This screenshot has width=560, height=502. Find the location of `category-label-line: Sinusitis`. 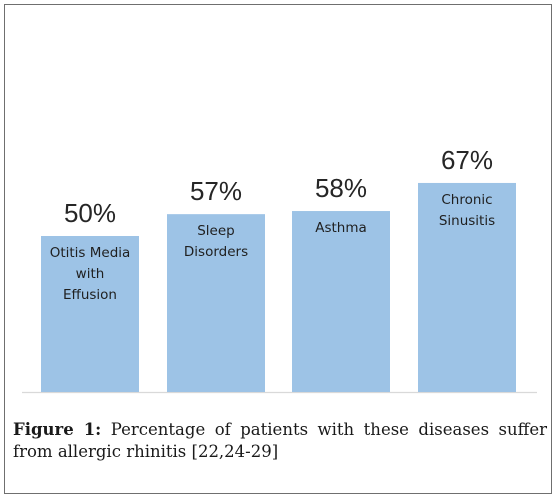

category-label-line: Sinusitis is located at coordinates (467, 221).